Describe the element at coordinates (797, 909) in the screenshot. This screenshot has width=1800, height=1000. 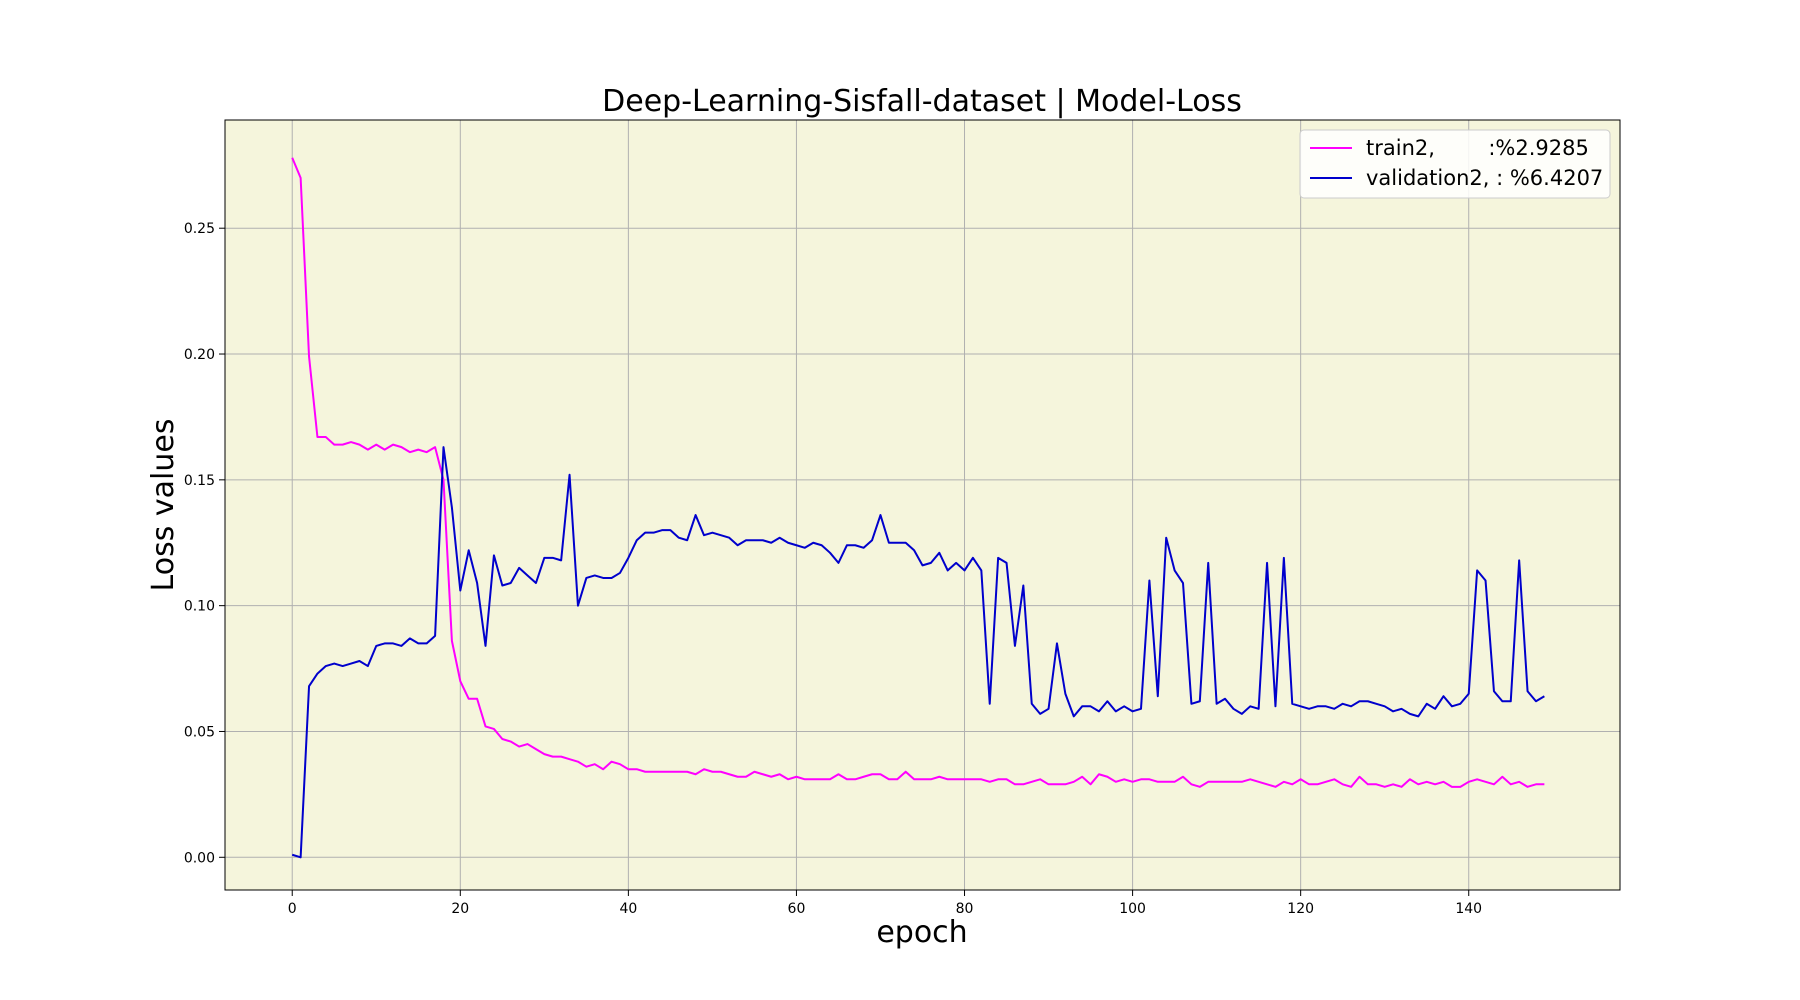
I see `x-tick-label: 60` at that location.